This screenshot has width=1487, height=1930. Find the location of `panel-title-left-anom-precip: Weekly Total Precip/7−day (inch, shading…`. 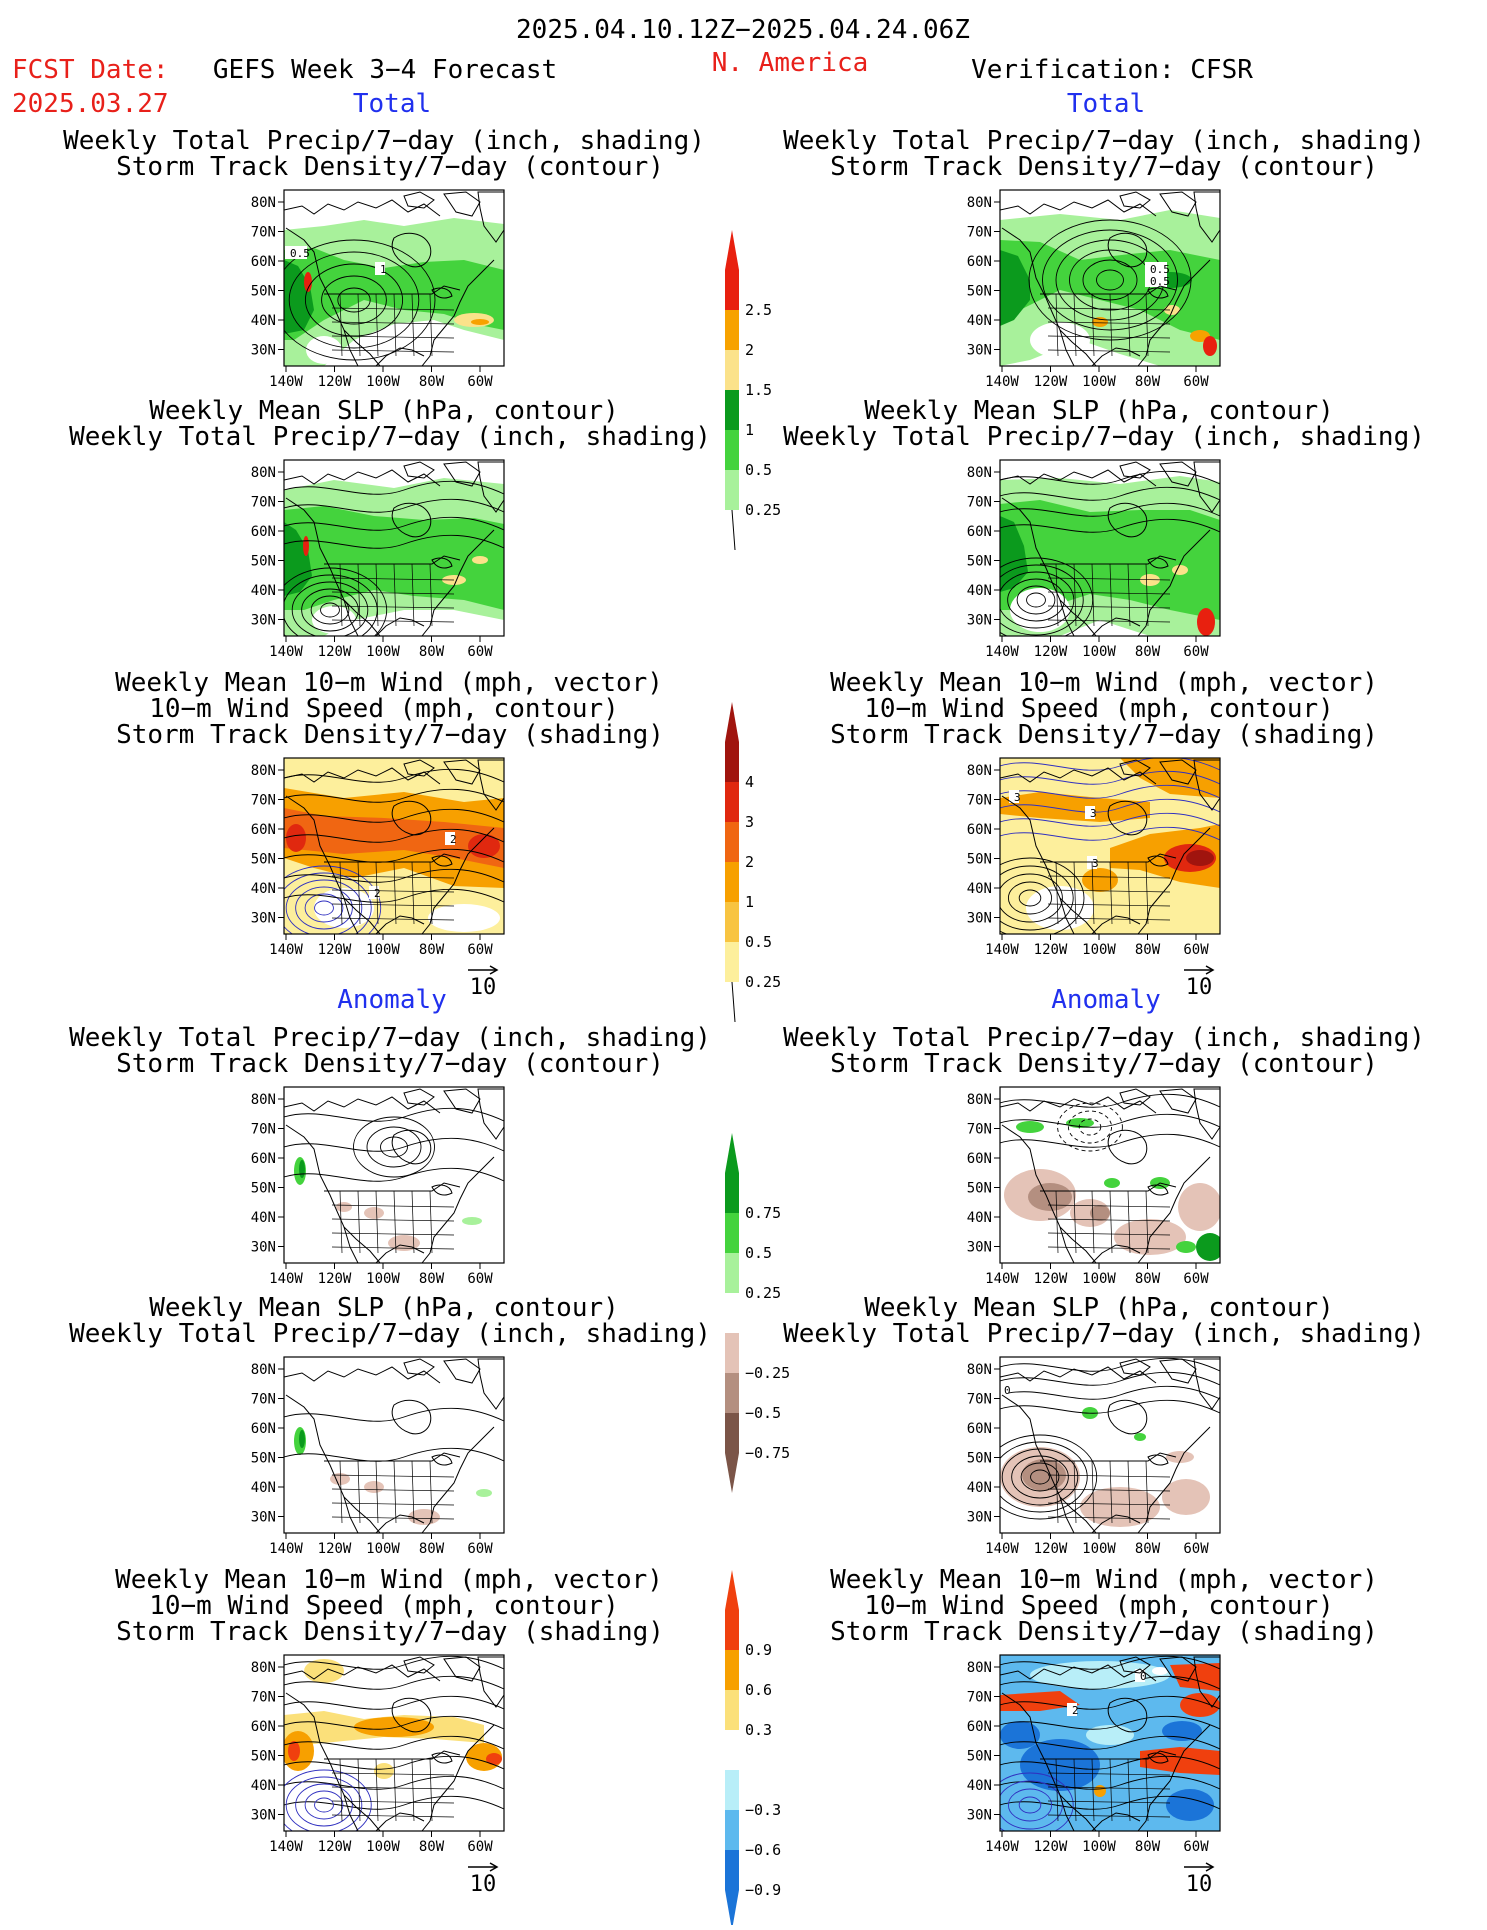

panel-title-left-anom-precip: Weekly Total Precip/7−day (inch, shading… is located at coordinates (390, 1051).